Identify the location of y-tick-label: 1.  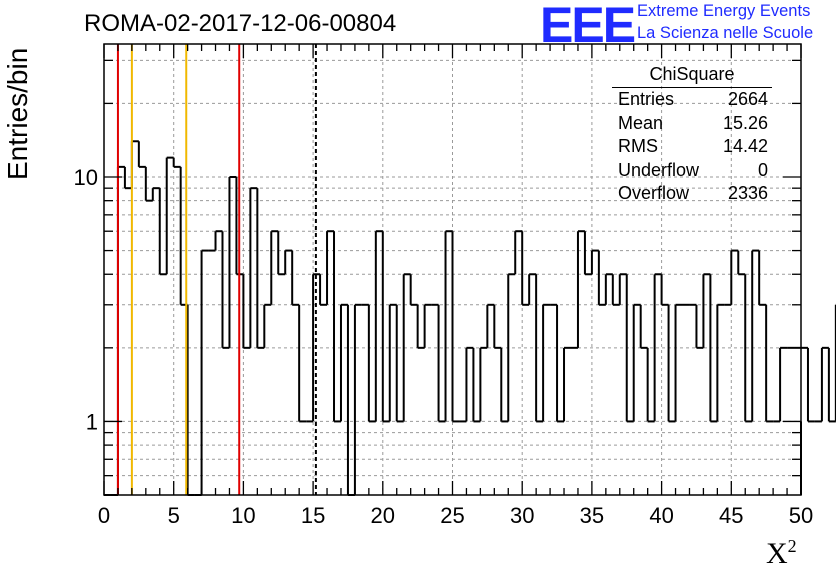
(92, 421).